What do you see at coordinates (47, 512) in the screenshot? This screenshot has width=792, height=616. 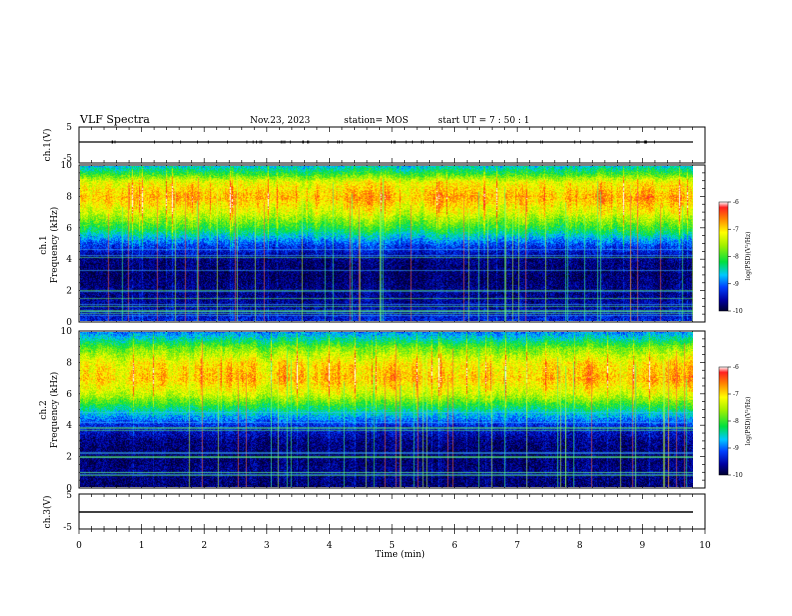 I see `ch3-waveform-ylabel: ch.3(V)` at bounding box center [47, 512].